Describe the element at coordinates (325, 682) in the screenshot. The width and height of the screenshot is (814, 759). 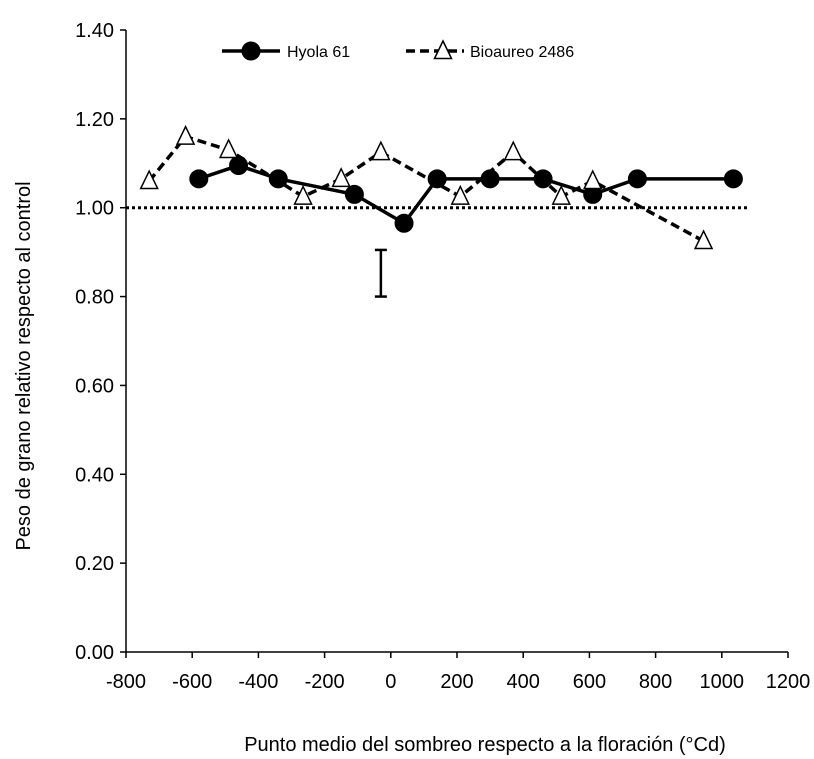
I see `x-tick-label: -200` at that location.